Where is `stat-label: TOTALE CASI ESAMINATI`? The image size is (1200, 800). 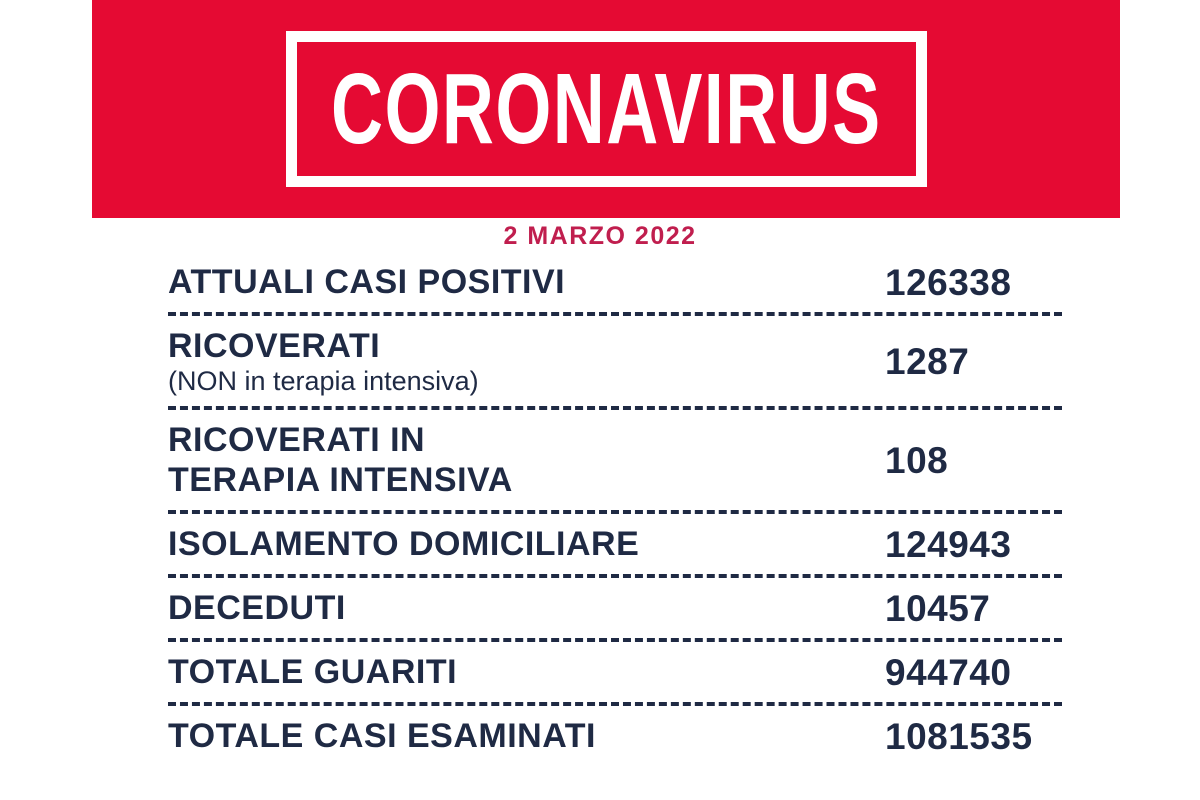 stat-label: TOTALE CASI ESAMINATI is located at coordinates (382, 736).